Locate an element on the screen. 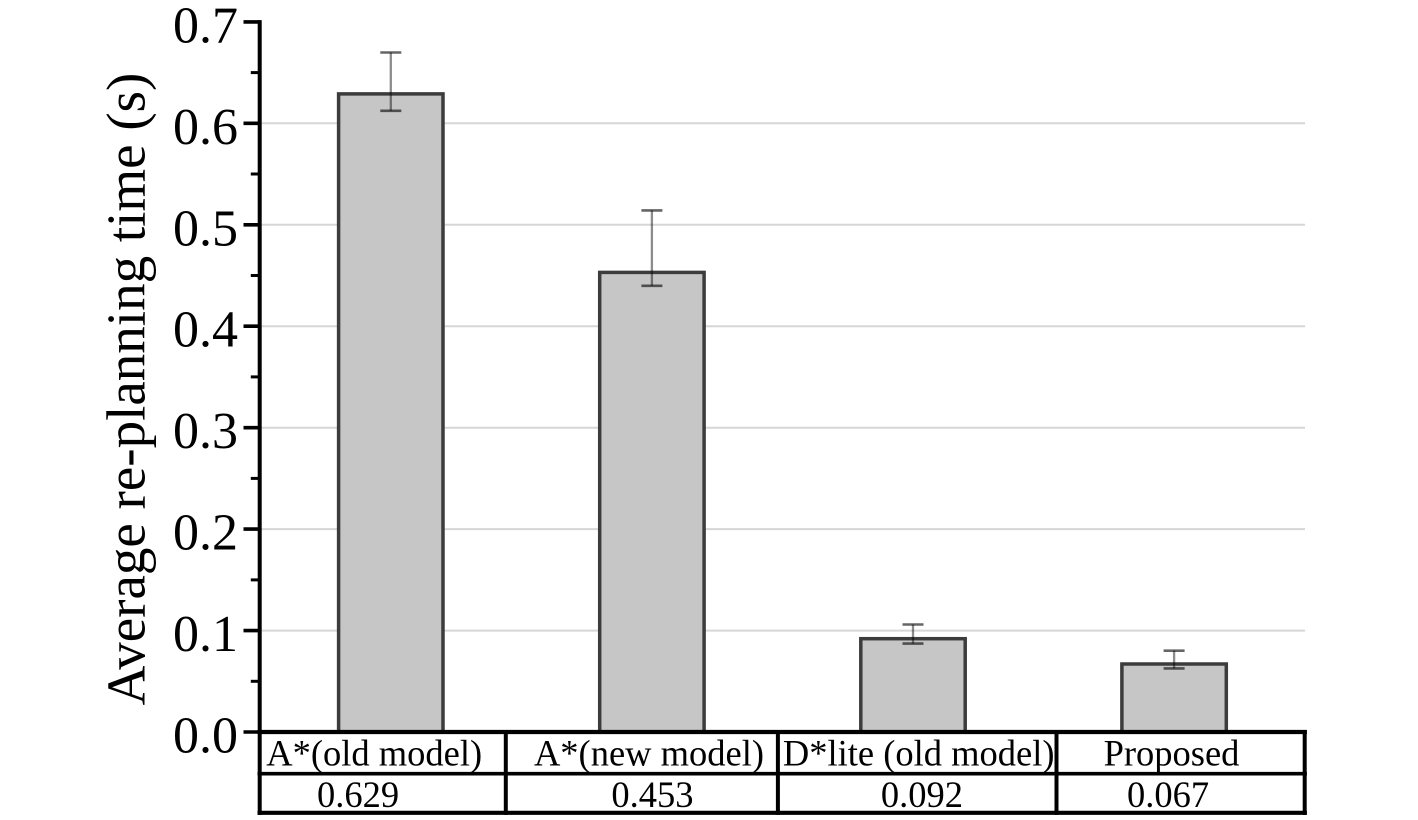  svg-text: Proposed is located at coordinates (1172, 753).